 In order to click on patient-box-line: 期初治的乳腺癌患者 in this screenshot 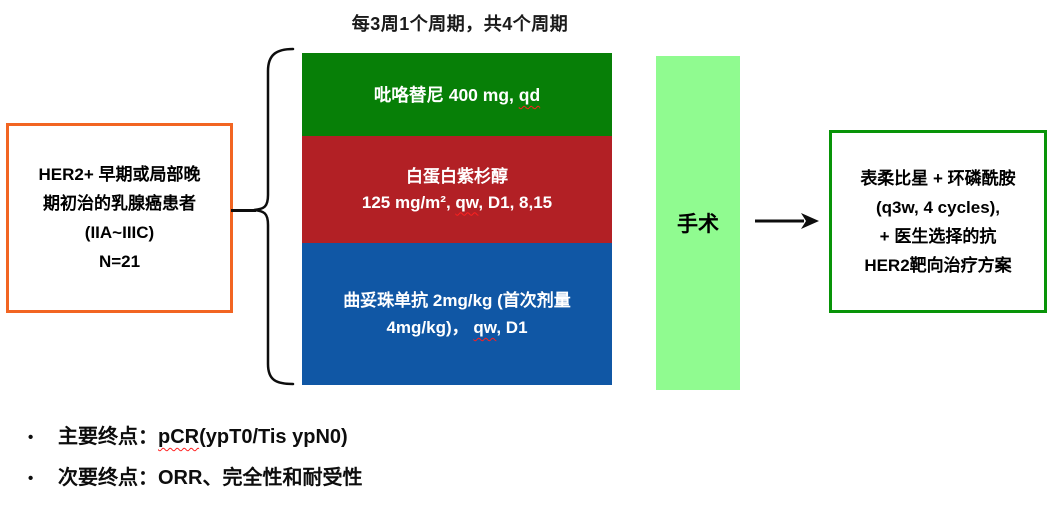, I will do `click(119, 203)`.